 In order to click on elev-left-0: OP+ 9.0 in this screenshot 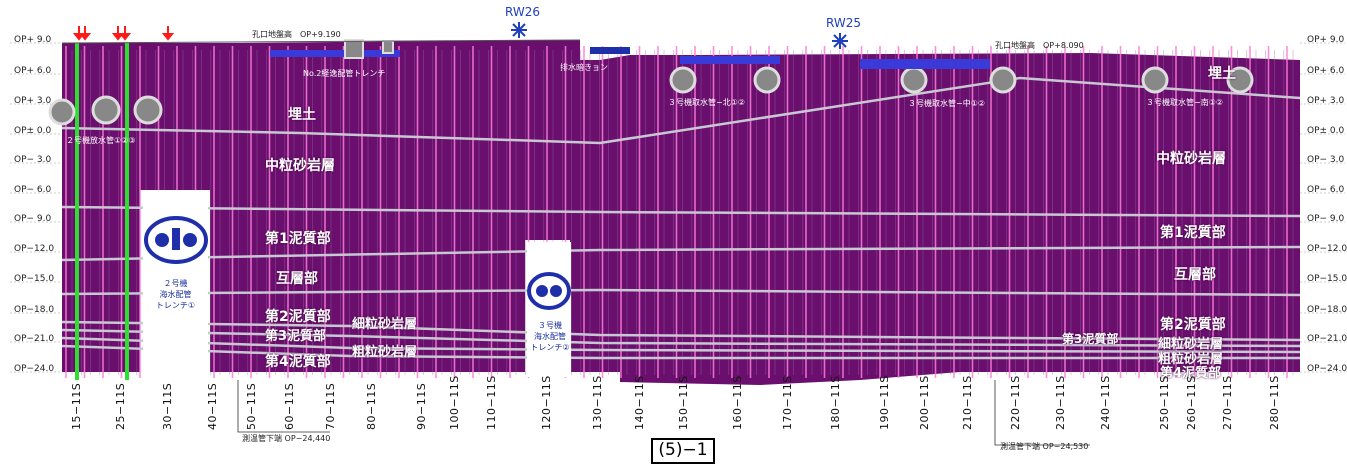, I will do `click(33, 40)`.